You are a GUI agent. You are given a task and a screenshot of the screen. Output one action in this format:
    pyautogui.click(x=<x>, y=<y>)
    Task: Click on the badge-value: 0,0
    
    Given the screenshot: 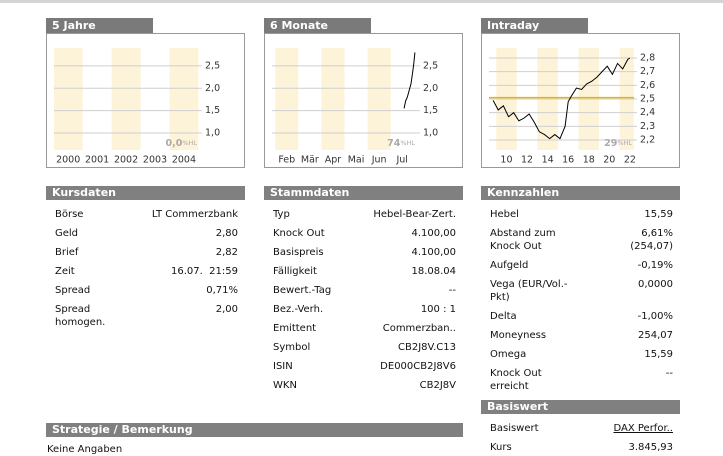 What is the action you would take?
    pyautogui.click(x=173, y=143)
    